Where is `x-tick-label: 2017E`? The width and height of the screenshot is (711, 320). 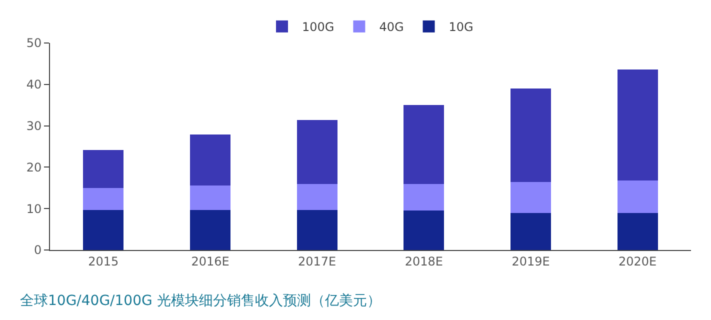 x-tick-label: 2017E is located at coordinates (317, 261).